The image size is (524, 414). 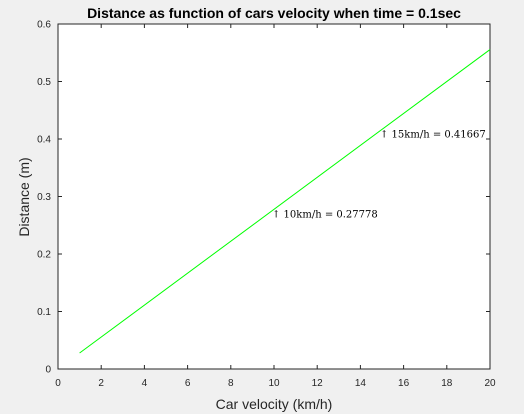 I want to click on x-tick-label: 18, so click(x=447, y=383).